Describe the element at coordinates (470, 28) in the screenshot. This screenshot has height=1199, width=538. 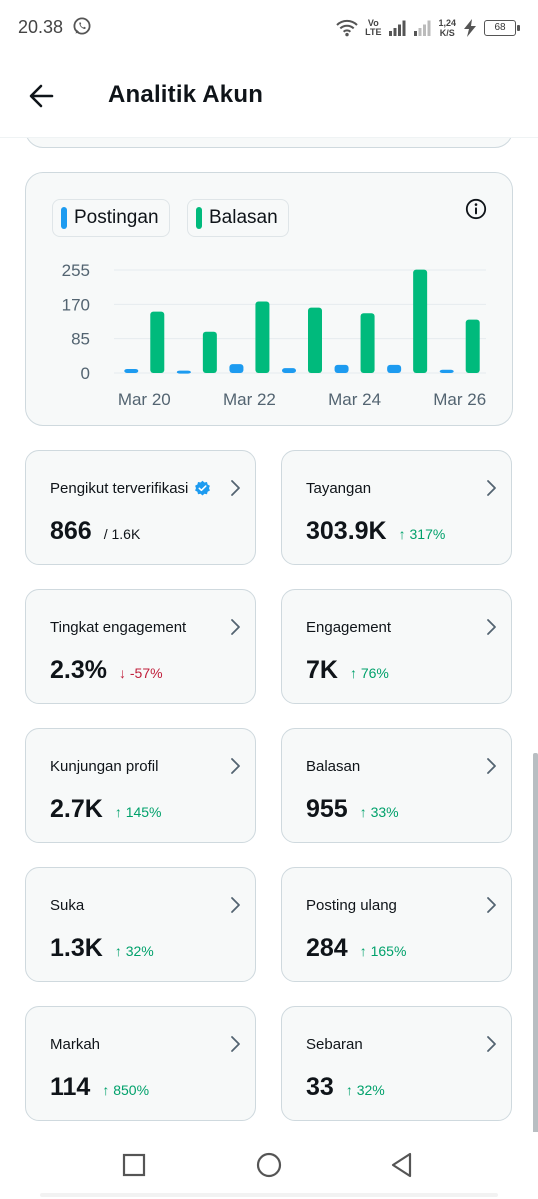
I see `charging-icon` at that location.